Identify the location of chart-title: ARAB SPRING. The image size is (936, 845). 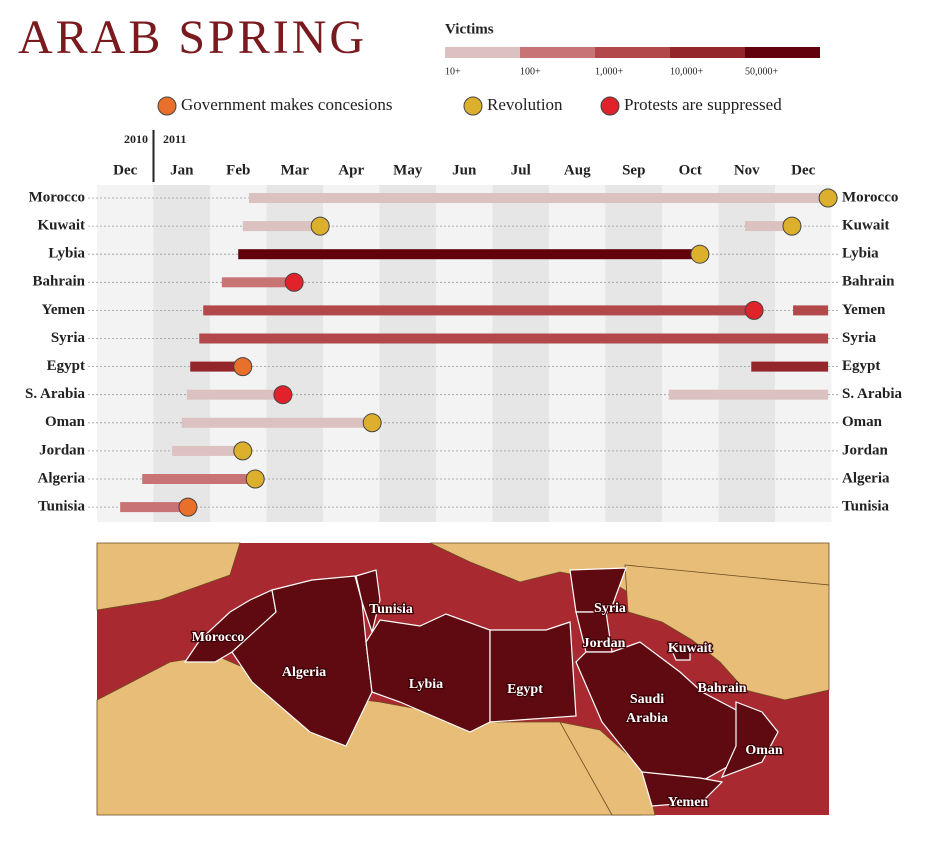
(192, 37).